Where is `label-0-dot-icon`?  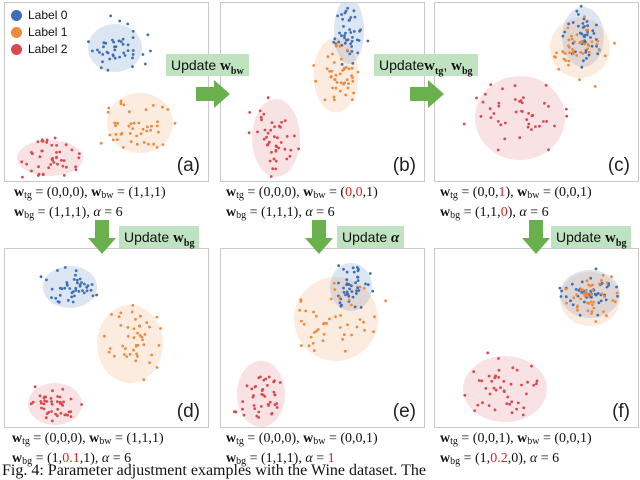
label-0-dot-icon is located at coordinates (16, 15).